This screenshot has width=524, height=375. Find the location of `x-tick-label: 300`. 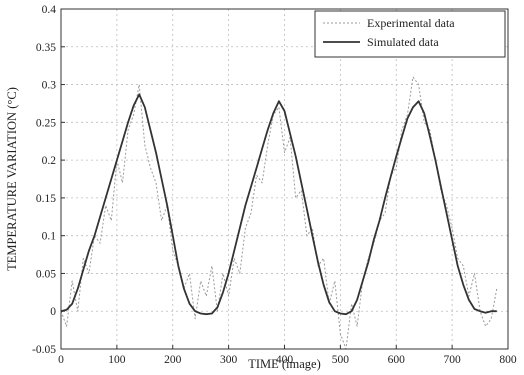

x-tick-label: 300 is located at coordinates (229, 360).